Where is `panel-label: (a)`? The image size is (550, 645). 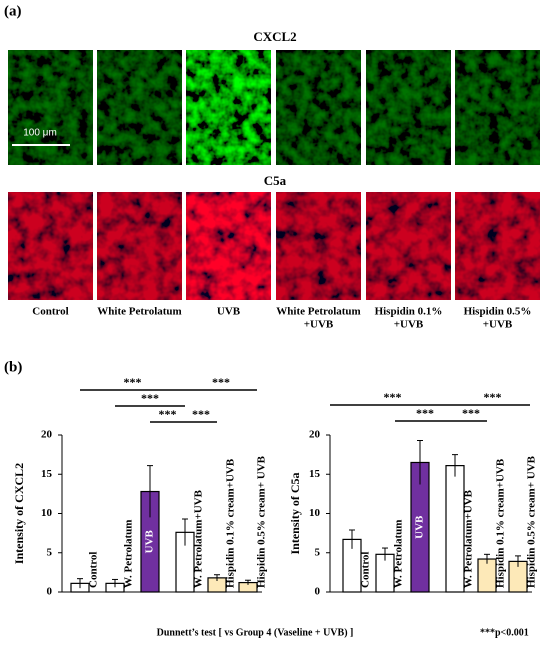 panel-label: (a) is located at coordinates (13, 11).